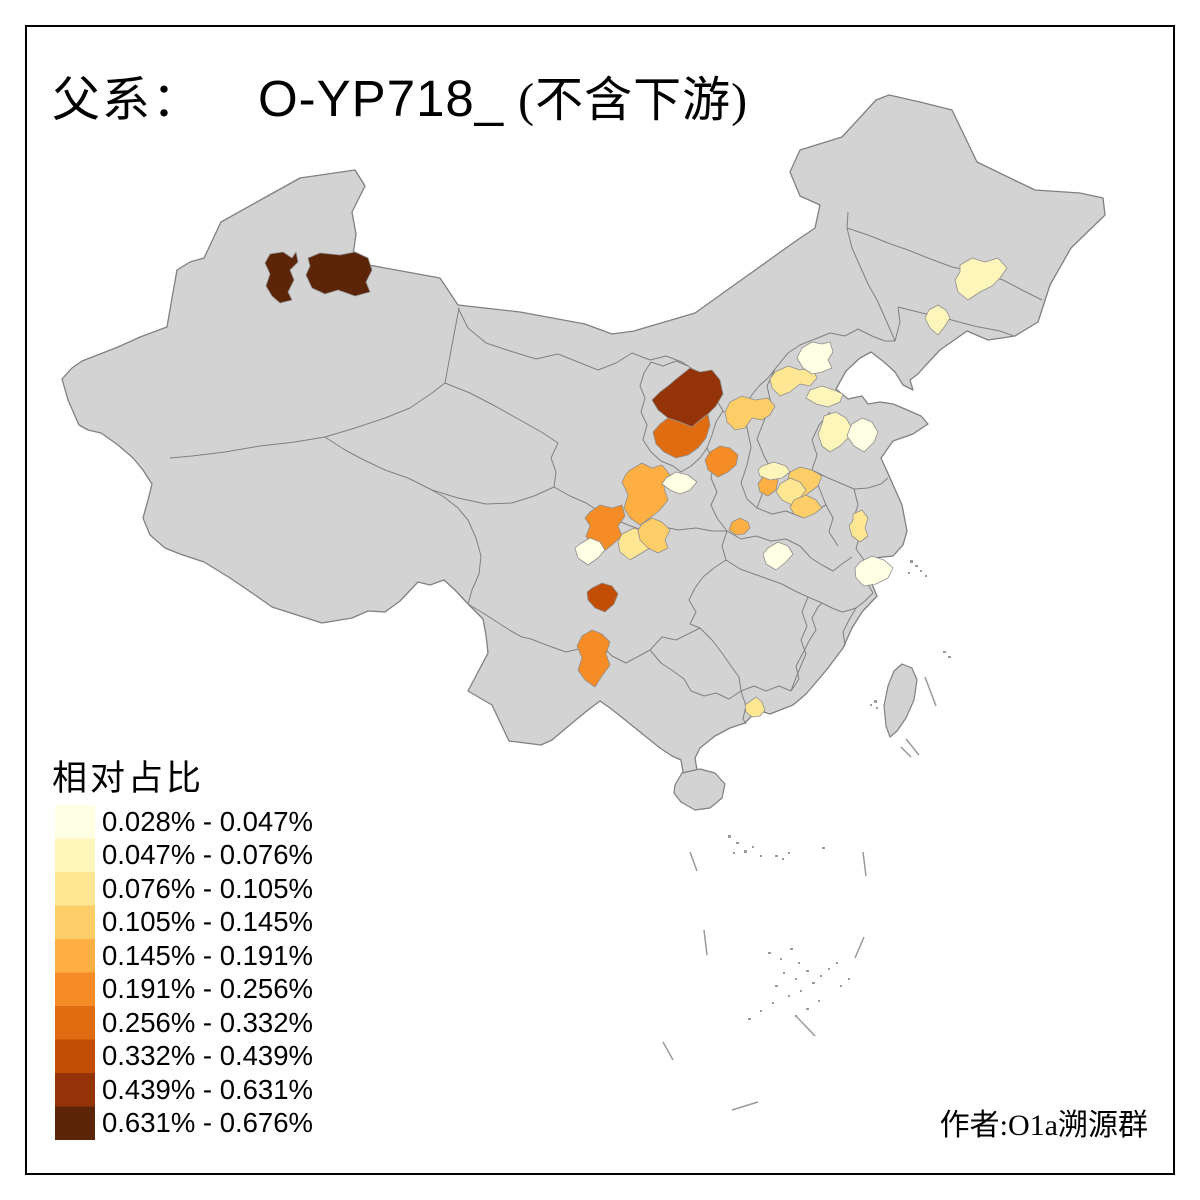 Image resolution: width=1200 pixels, height=1200 pixels. What do you see at coordinates (207, 888) in the screenshot?
I see `legend-label-3: 0.076% - 0.105%` at bounding box center [207, 888].